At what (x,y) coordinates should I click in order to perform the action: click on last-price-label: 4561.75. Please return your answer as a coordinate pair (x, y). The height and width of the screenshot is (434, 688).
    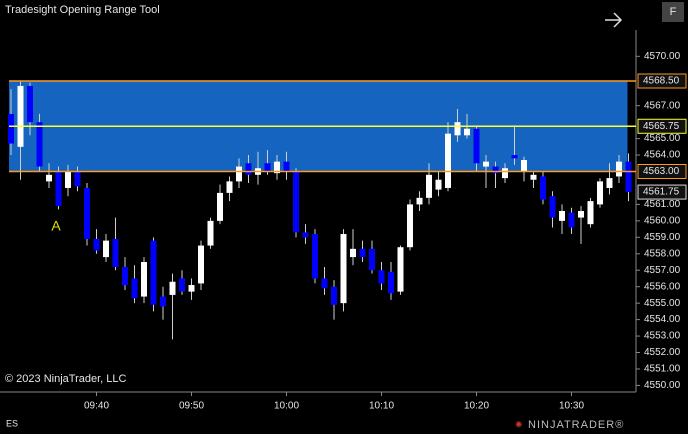
    Looking at the image, I should click on (661, 192).